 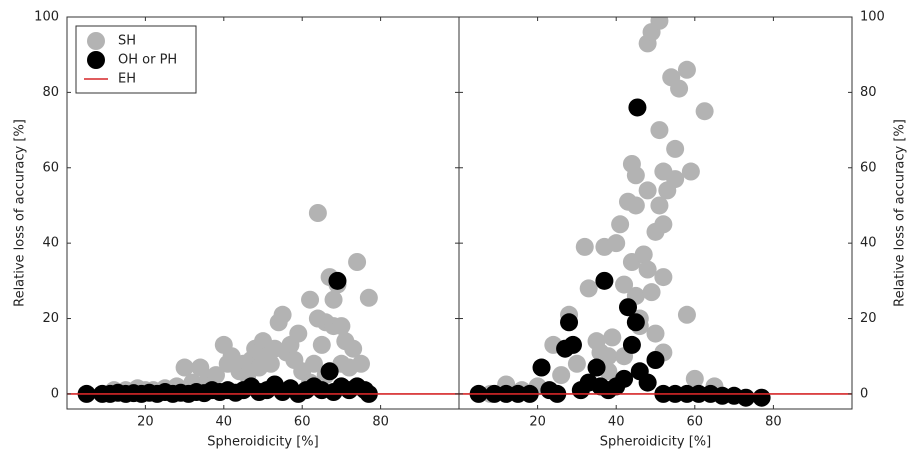 I want to click on legend-label: EH, so click(x=127, y=79).